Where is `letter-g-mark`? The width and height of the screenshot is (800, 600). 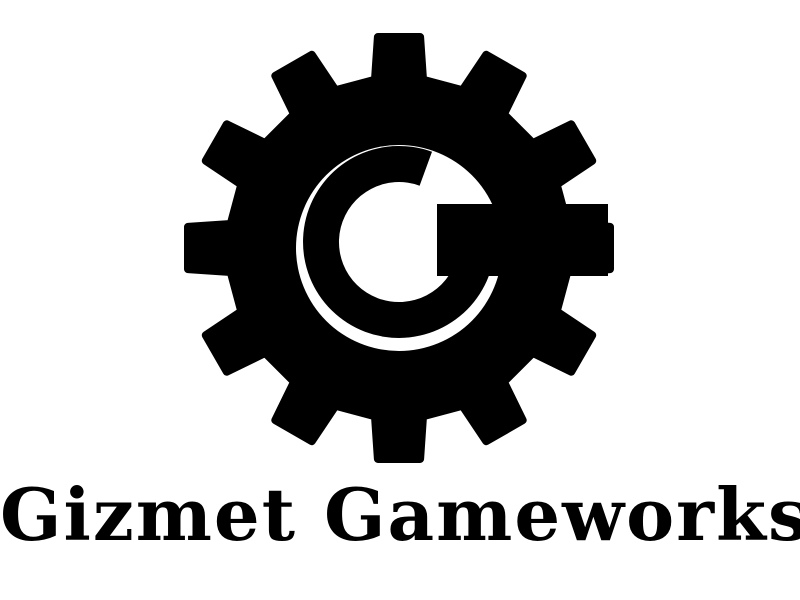 letter-g-mark is located at coordinates (455, 241).